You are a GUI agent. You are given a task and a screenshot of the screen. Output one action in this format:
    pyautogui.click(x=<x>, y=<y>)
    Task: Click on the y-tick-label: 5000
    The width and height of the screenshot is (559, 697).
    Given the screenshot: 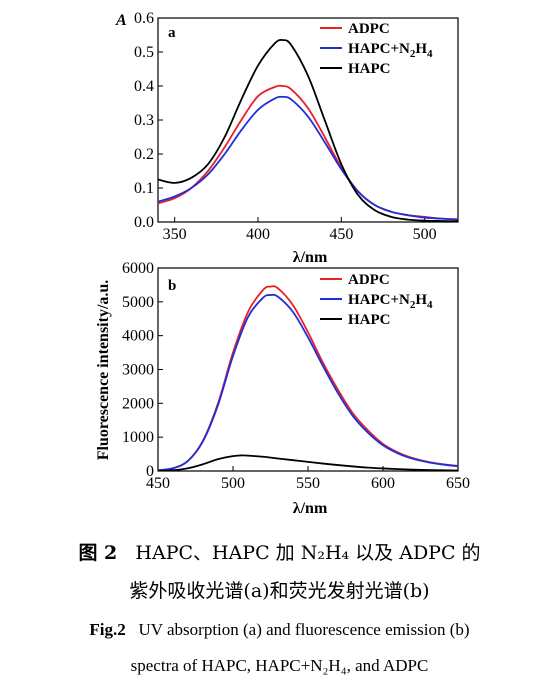 What is the action you would take?
    pyautogui.click(x=138, y=302)
    